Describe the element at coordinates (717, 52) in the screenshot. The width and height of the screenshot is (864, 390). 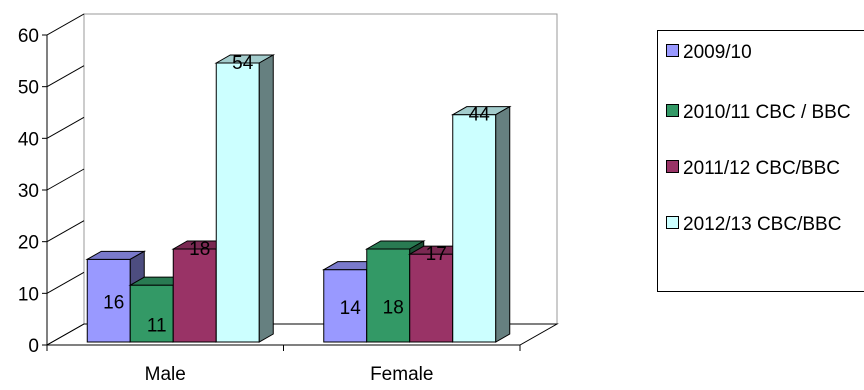
I see `legend-label: 2009/10` at that location.